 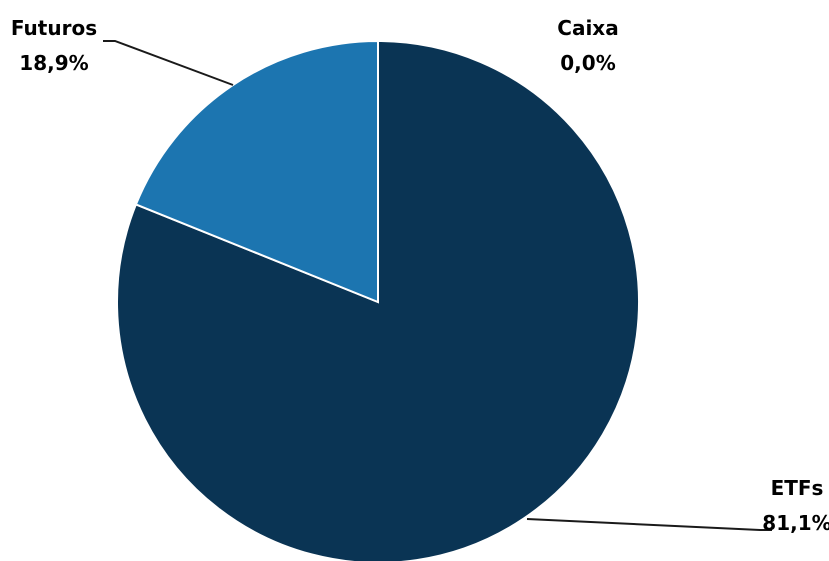 What do you see at coordinates (53, 63) in the screenshot?
I see `label-futuros-value: 18,9%` at bounding box center [53, 63].